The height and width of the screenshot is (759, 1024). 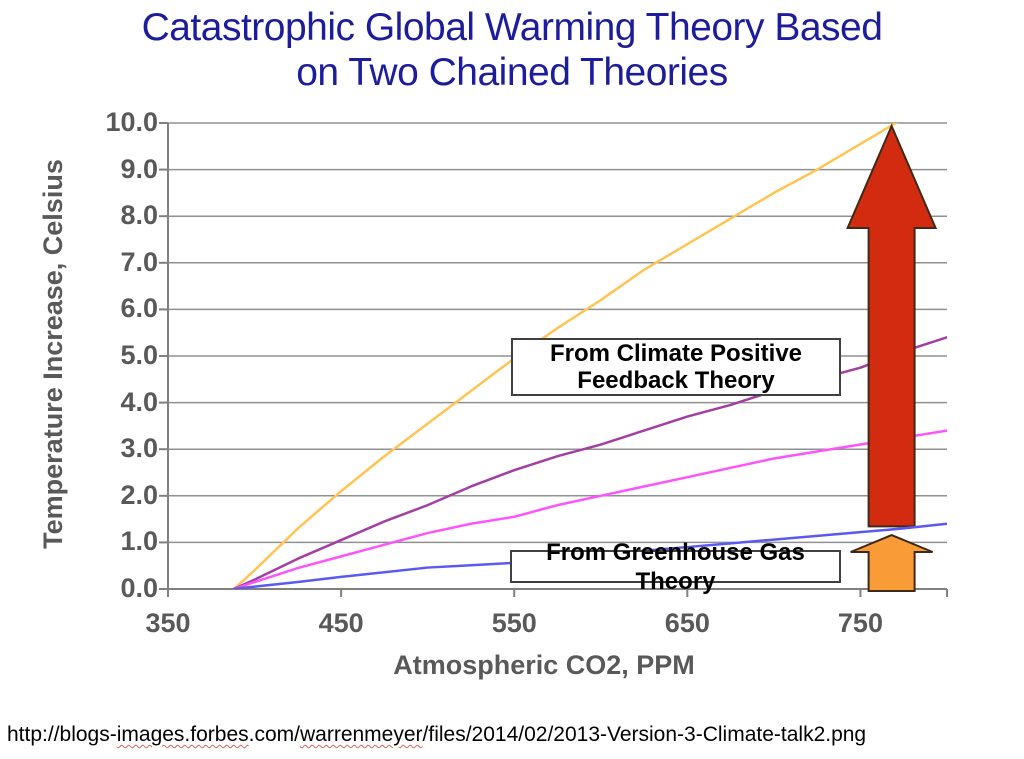 What do you see at coordinates (860, 623) in the screenshot?
I see `x-tick-label-750: 750` at bounding box center [860, 623].